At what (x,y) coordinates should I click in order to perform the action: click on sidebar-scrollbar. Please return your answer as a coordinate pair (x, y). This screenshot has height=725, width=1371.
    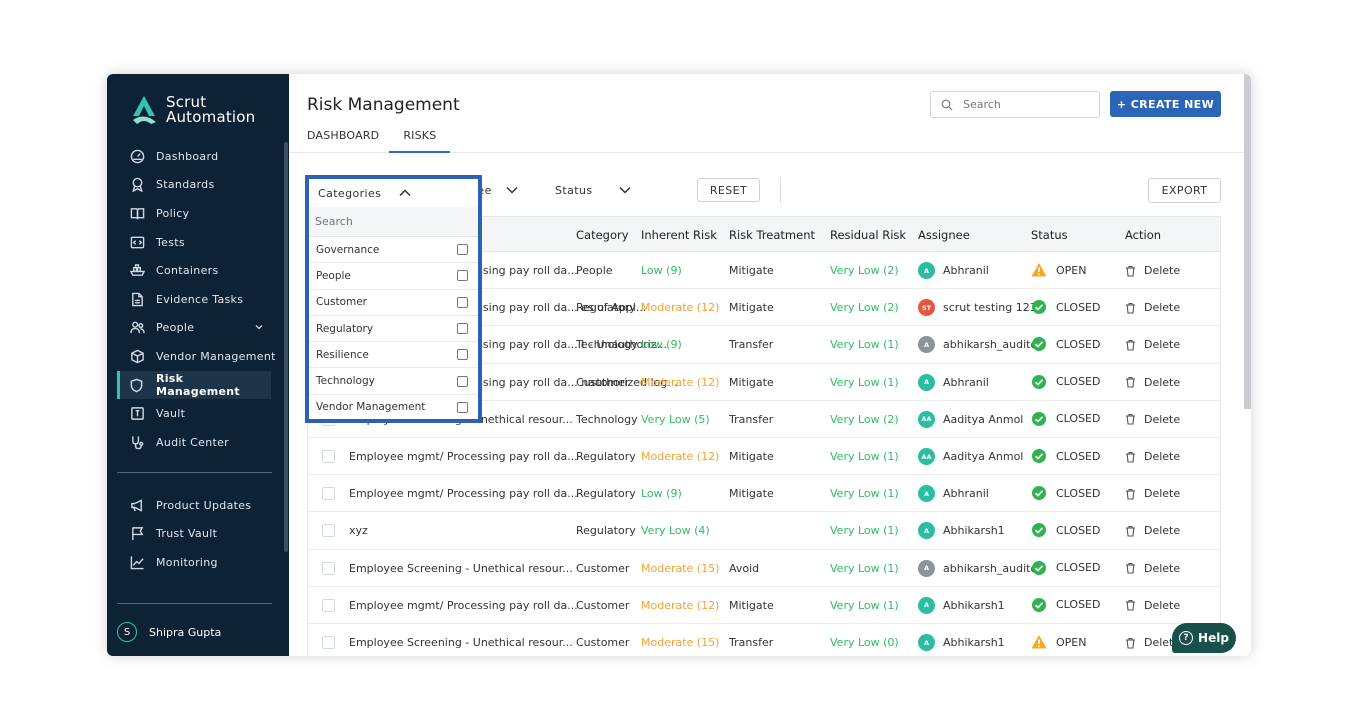
    Looking at the image, I should click on (286, 347).